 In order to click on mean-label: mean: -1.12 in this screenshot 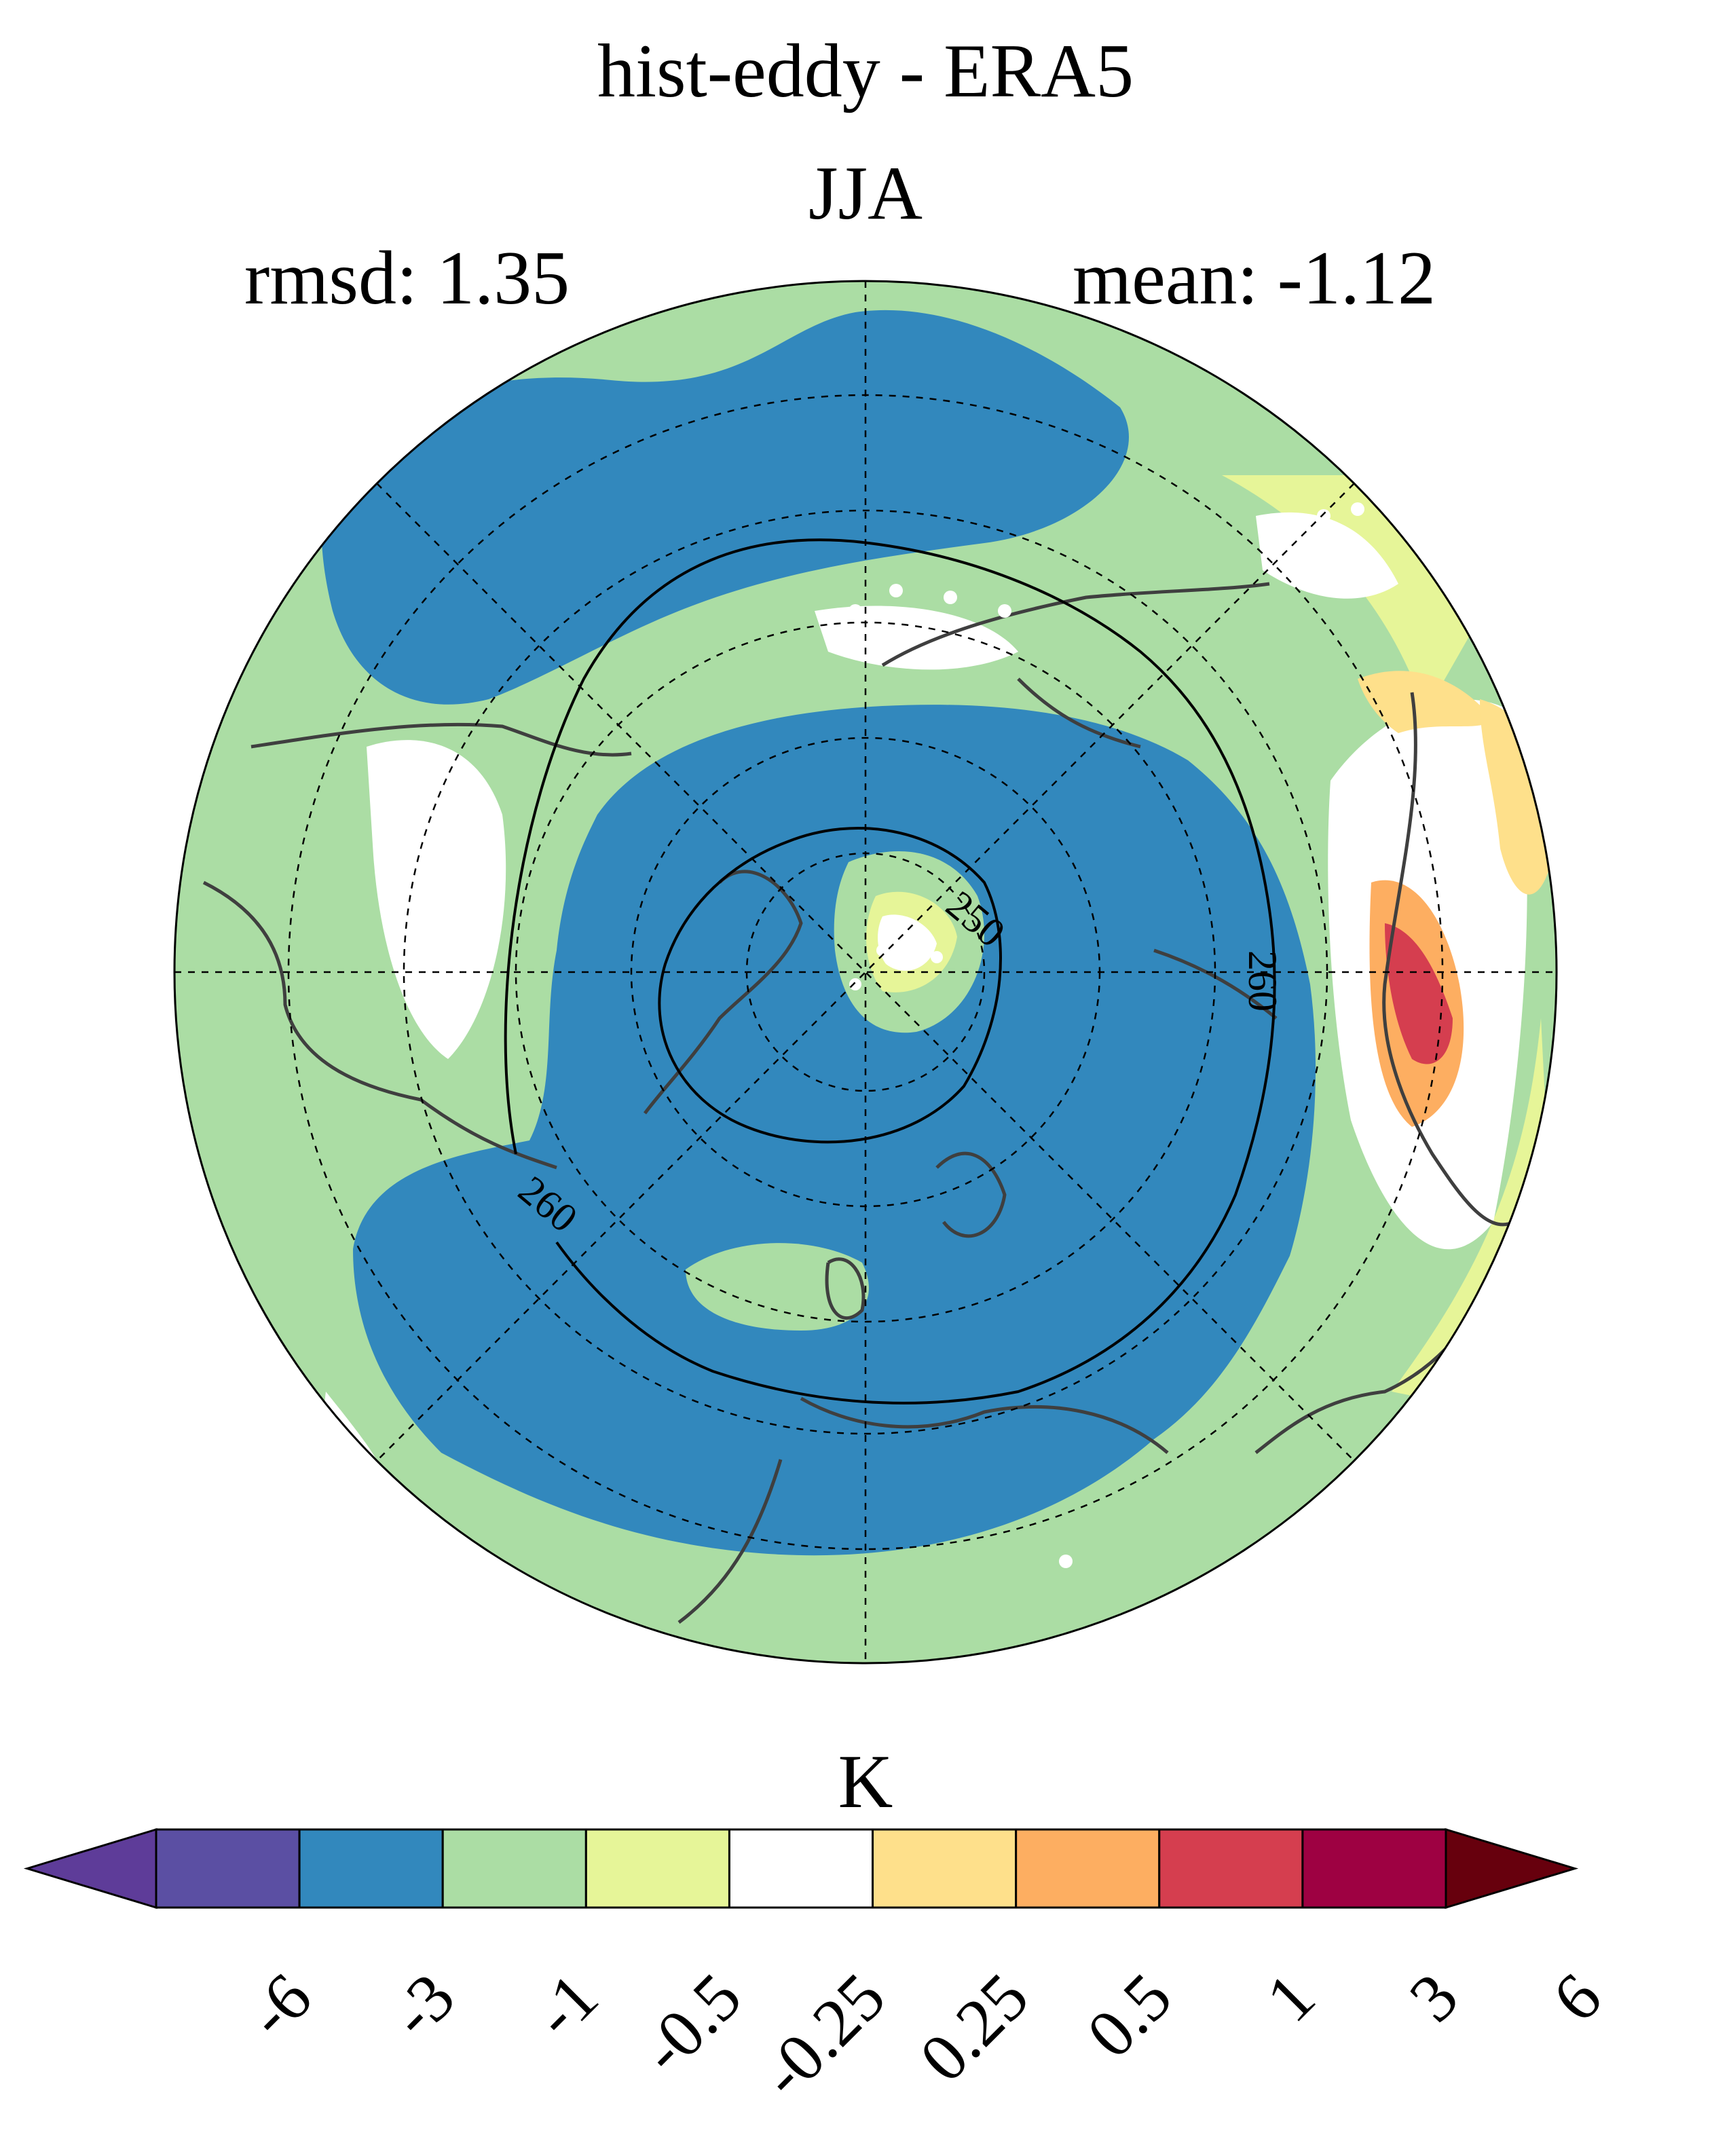, I will do `click(1254, 278)`.